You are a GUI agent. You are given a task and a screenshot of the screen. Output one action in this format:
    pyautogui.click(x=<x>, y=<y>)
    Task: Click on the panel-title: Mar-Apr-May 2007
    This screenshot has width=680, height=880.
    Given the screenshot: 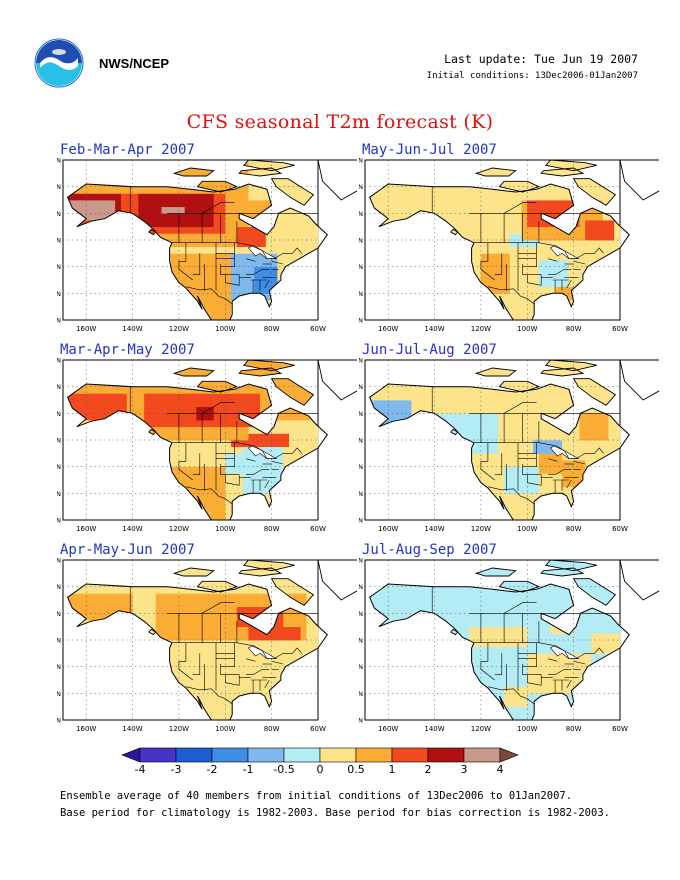 What is the action you would take?
    pyautogui.click(x=127, y=350)
    